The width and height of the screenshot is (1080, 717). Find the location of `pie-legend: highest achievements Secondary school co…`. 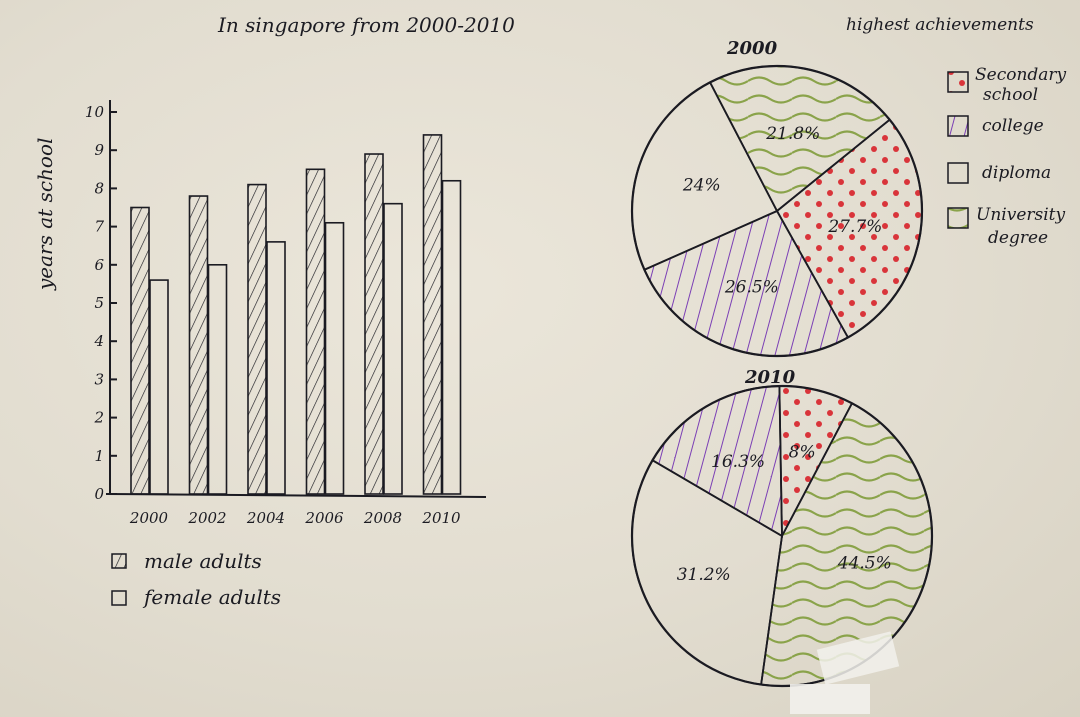

pie-legend: highest achievements Secondary school co… is located at coordinates (956, 131).